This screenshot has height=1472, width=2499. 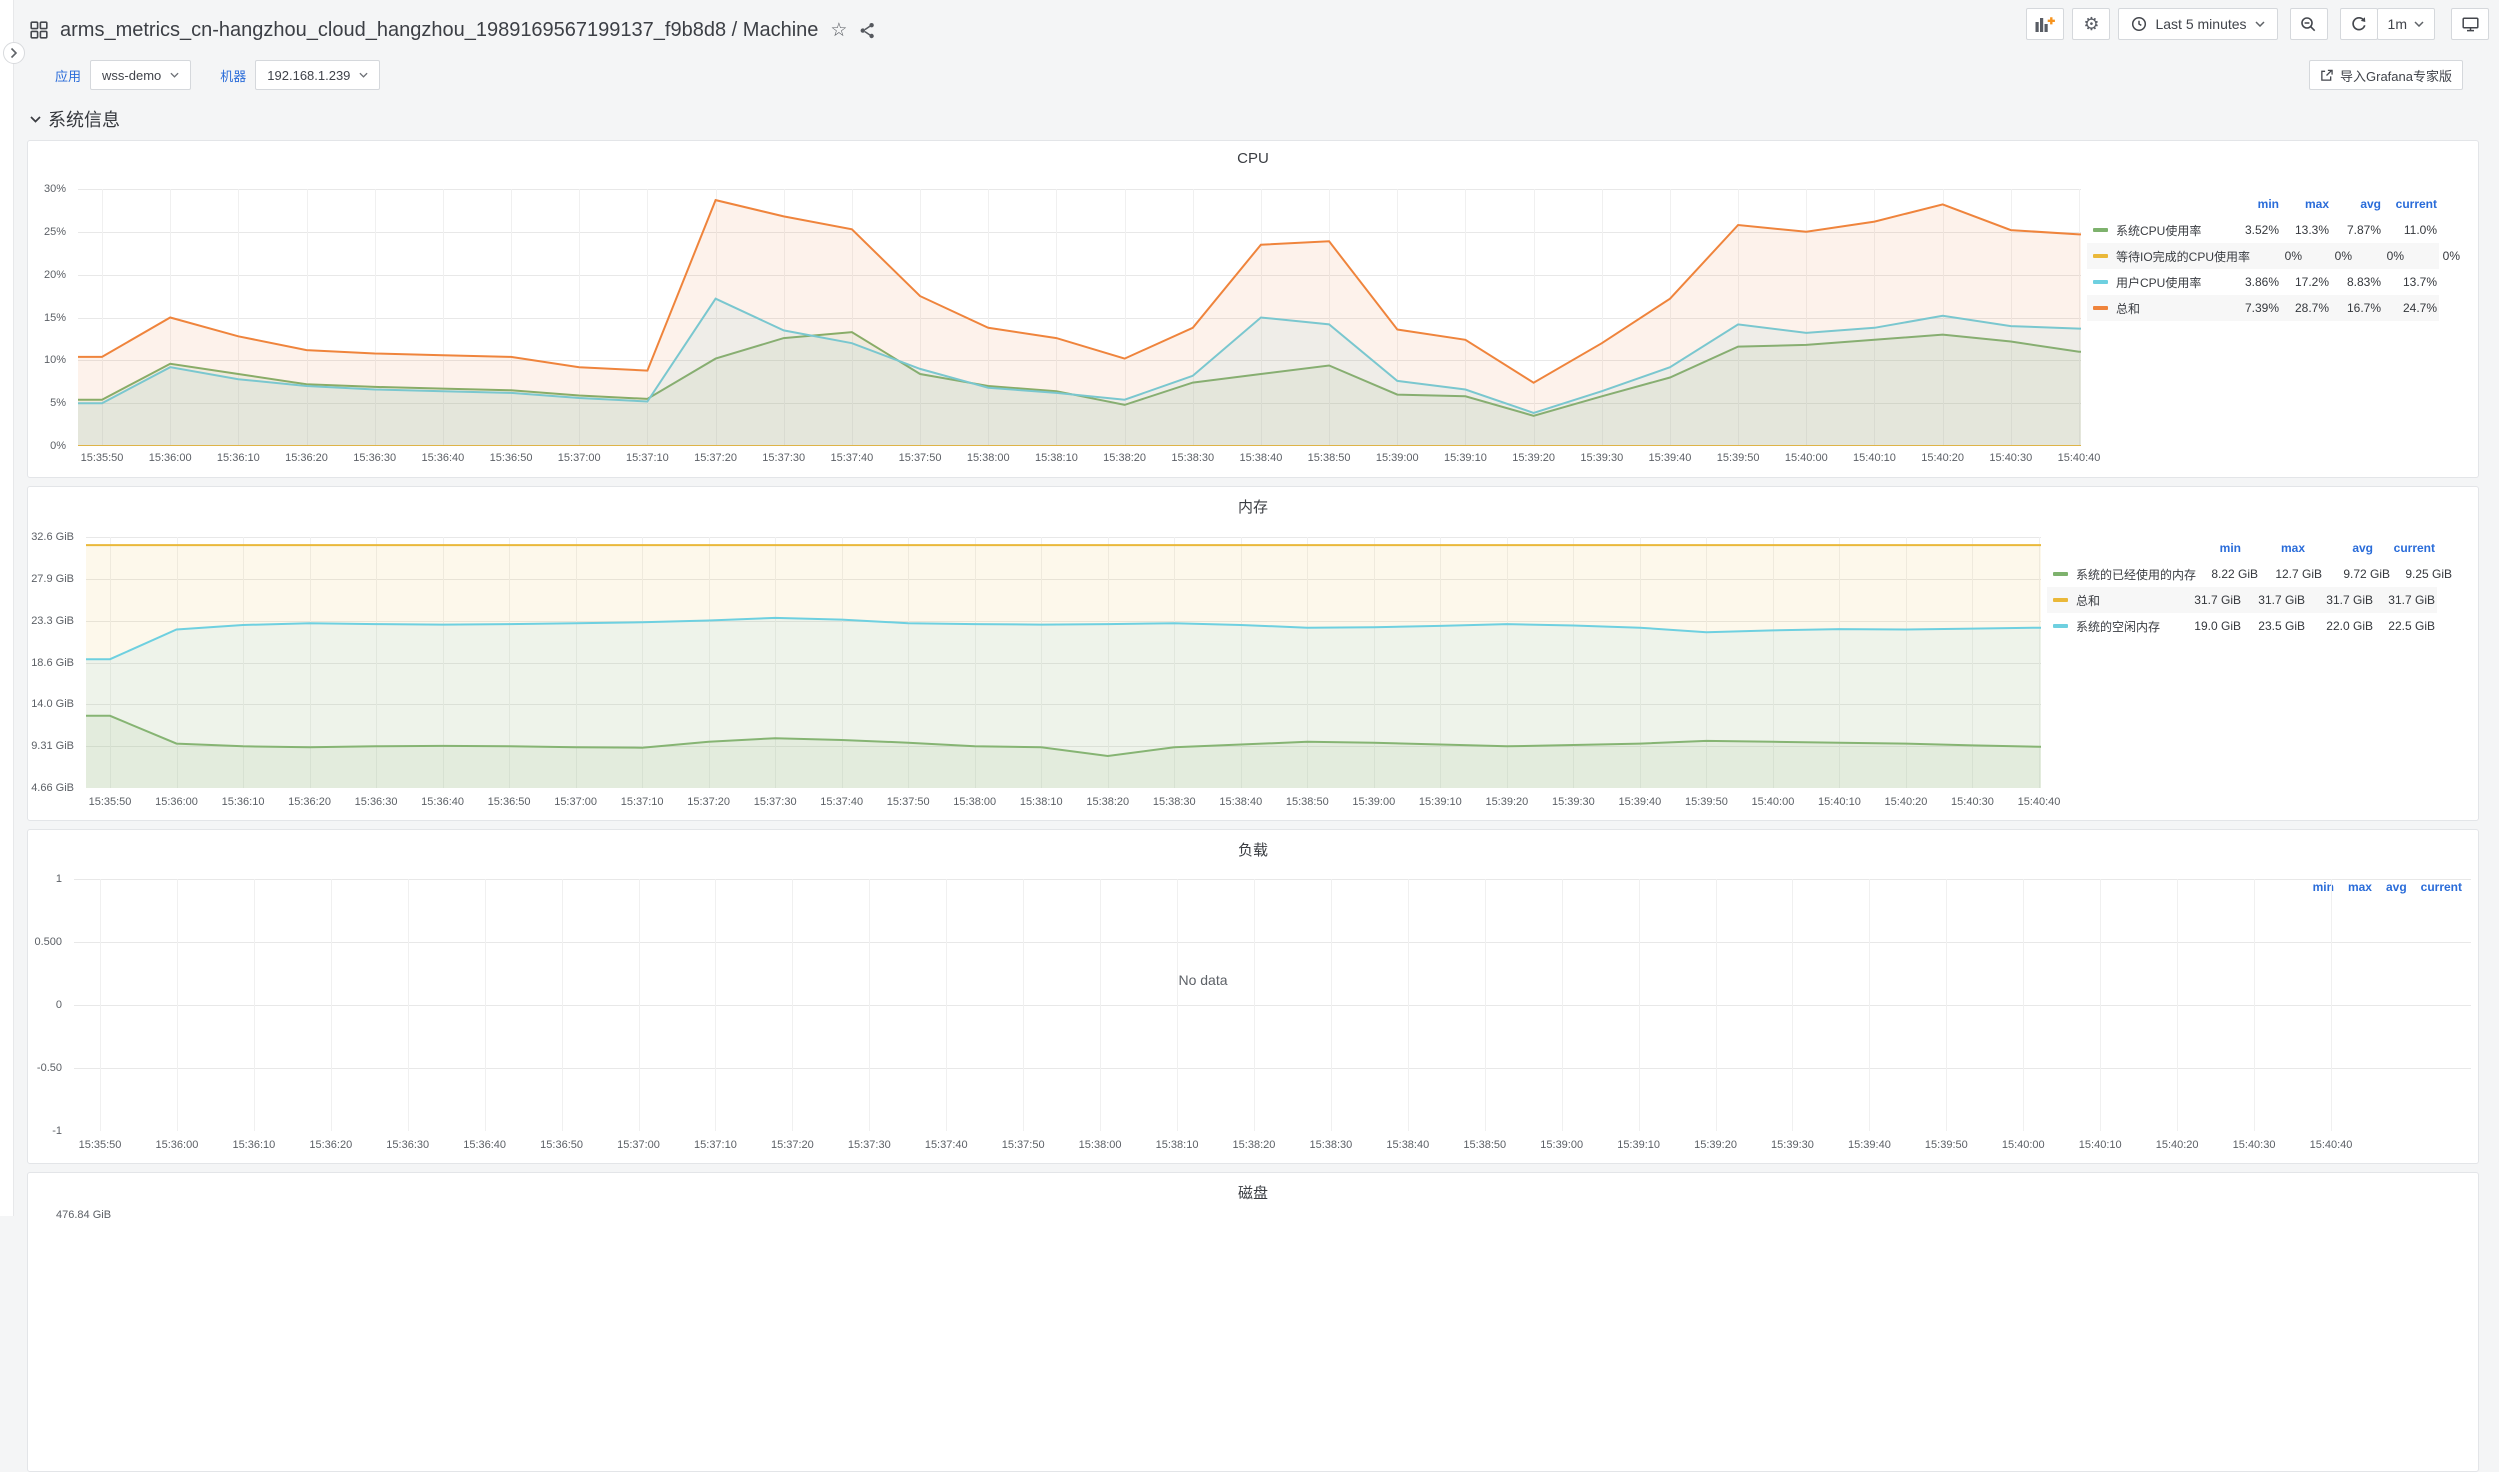 What do you see at coordinates (2405, 24) in the screenshot?
I see `refresh-interval-picker: 1m` at bounding box center [2405, 24].